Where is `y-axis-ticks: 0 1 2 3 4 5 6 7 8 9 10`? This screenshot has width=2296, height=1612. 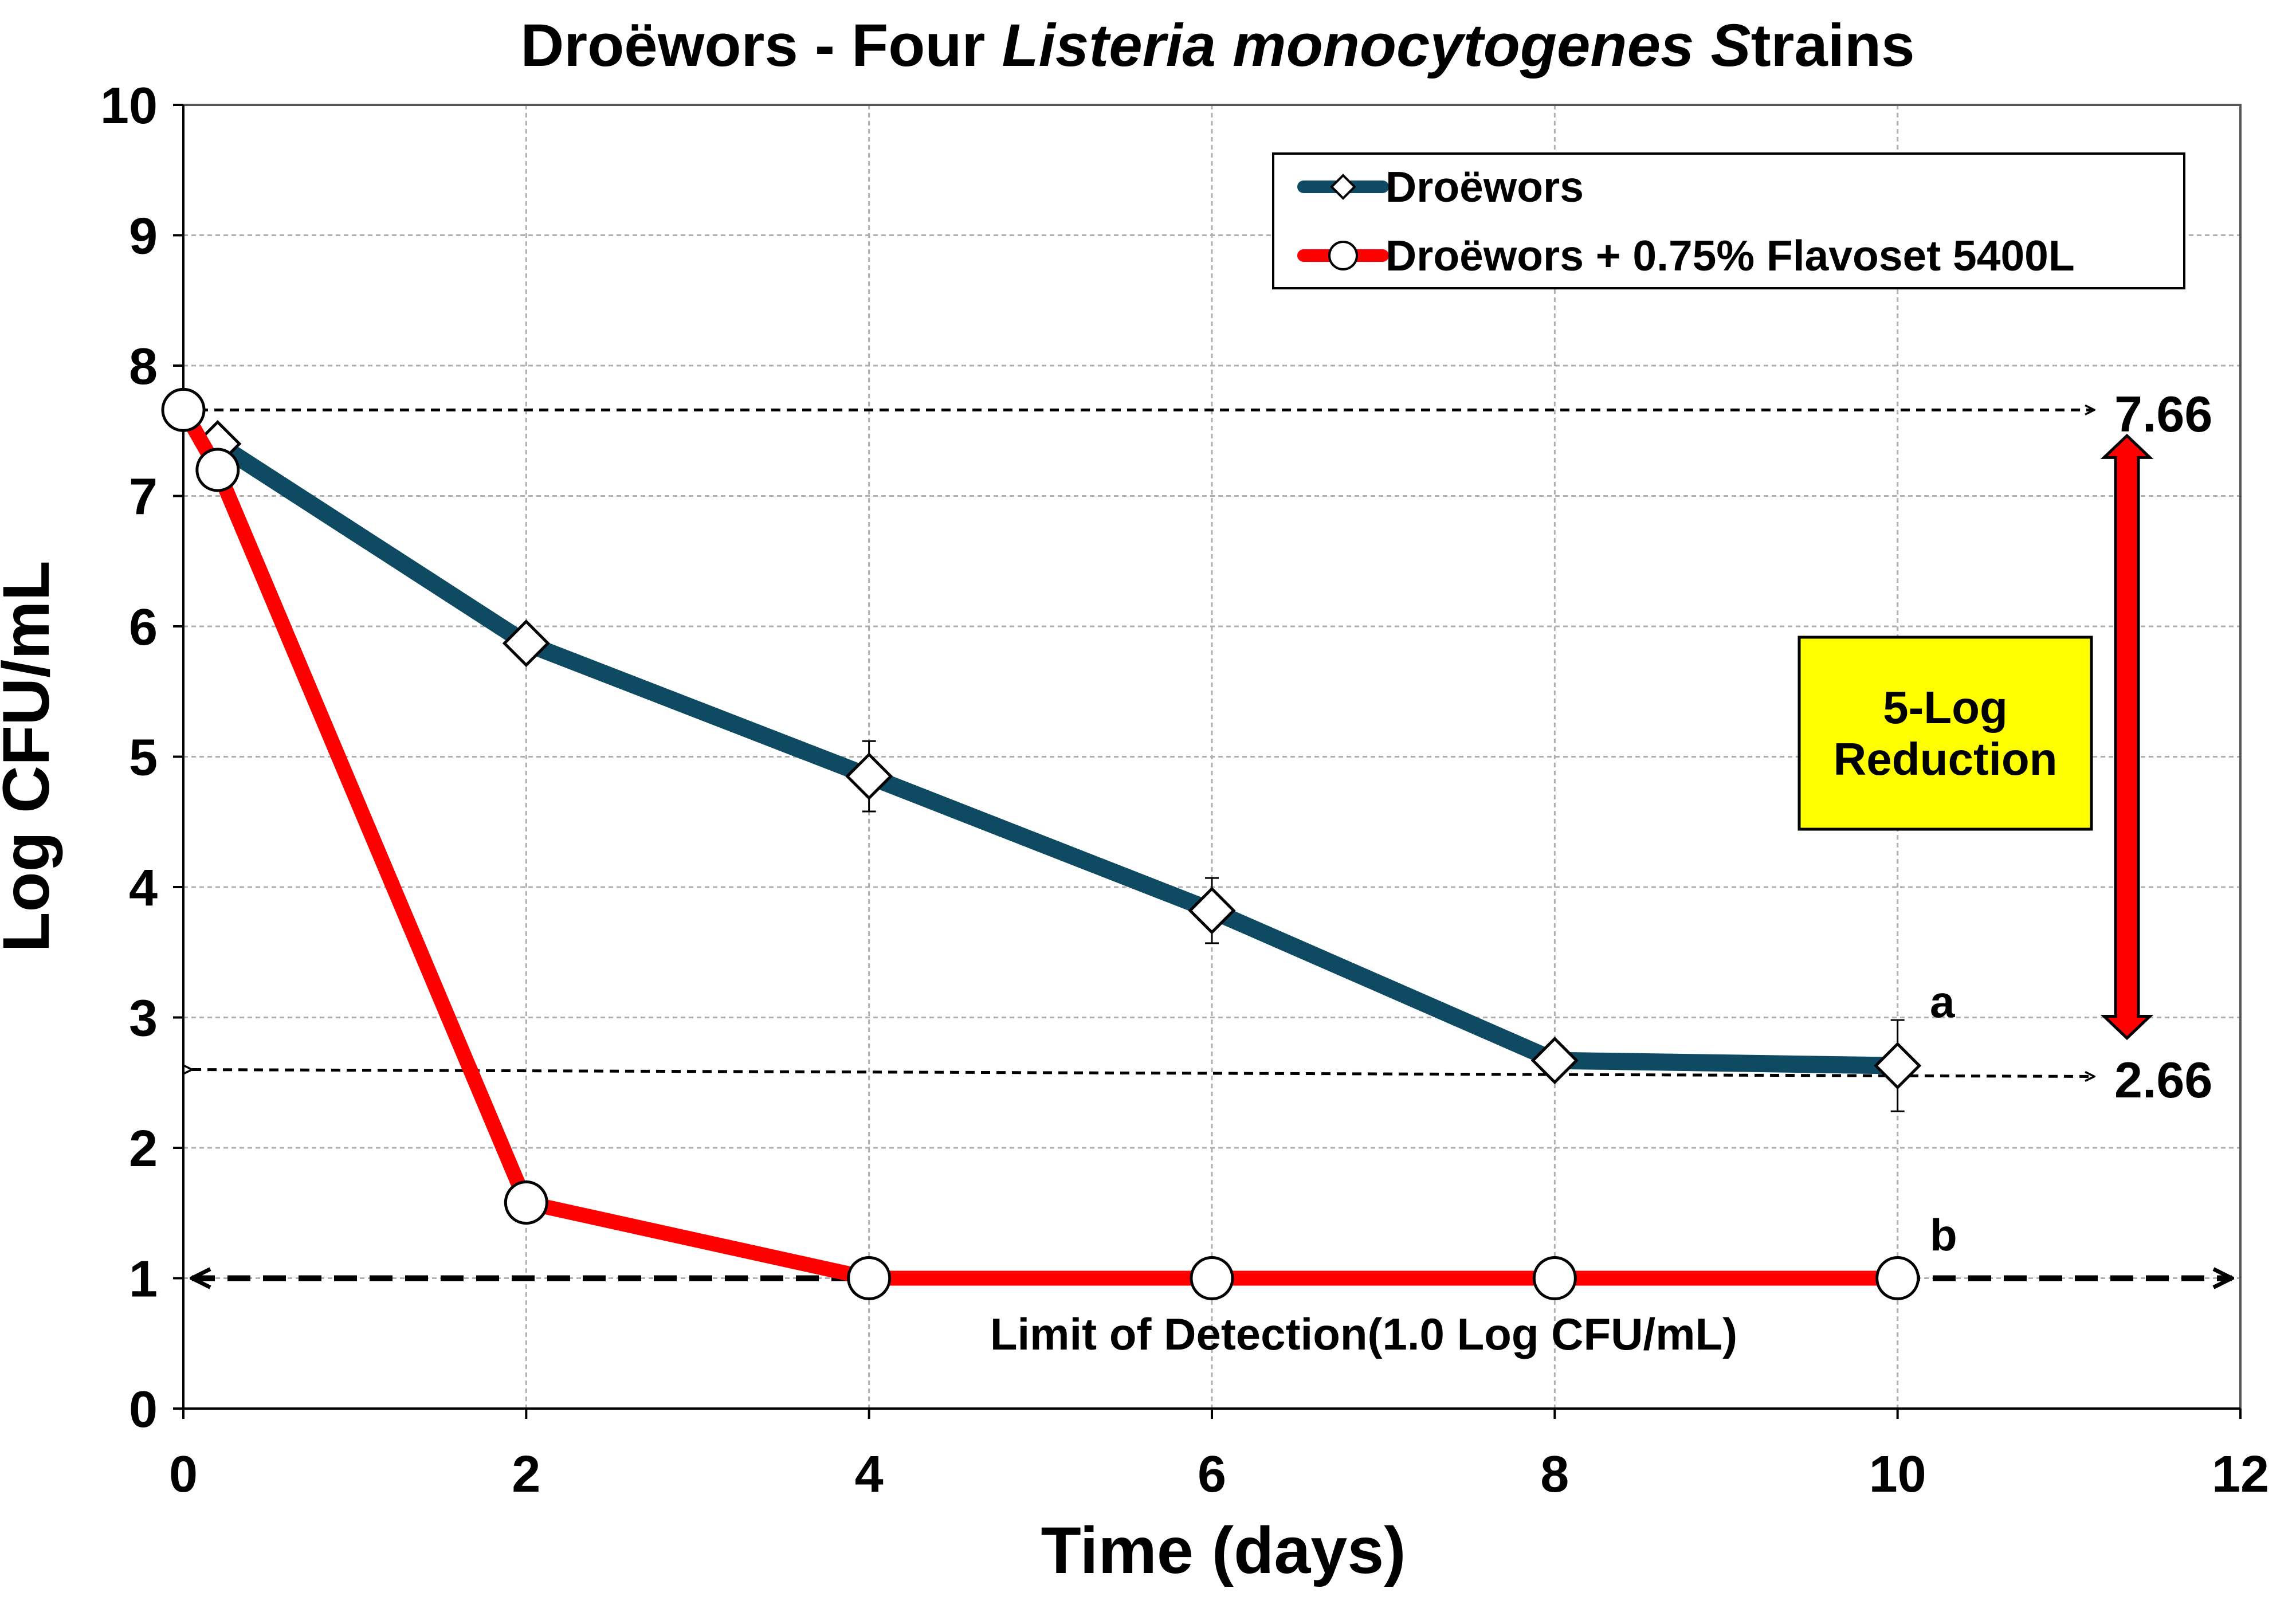
y-axis-ticks: 0 1 2 3 4 5 6 7 8 9 10 is located at coordinates (141, 757).